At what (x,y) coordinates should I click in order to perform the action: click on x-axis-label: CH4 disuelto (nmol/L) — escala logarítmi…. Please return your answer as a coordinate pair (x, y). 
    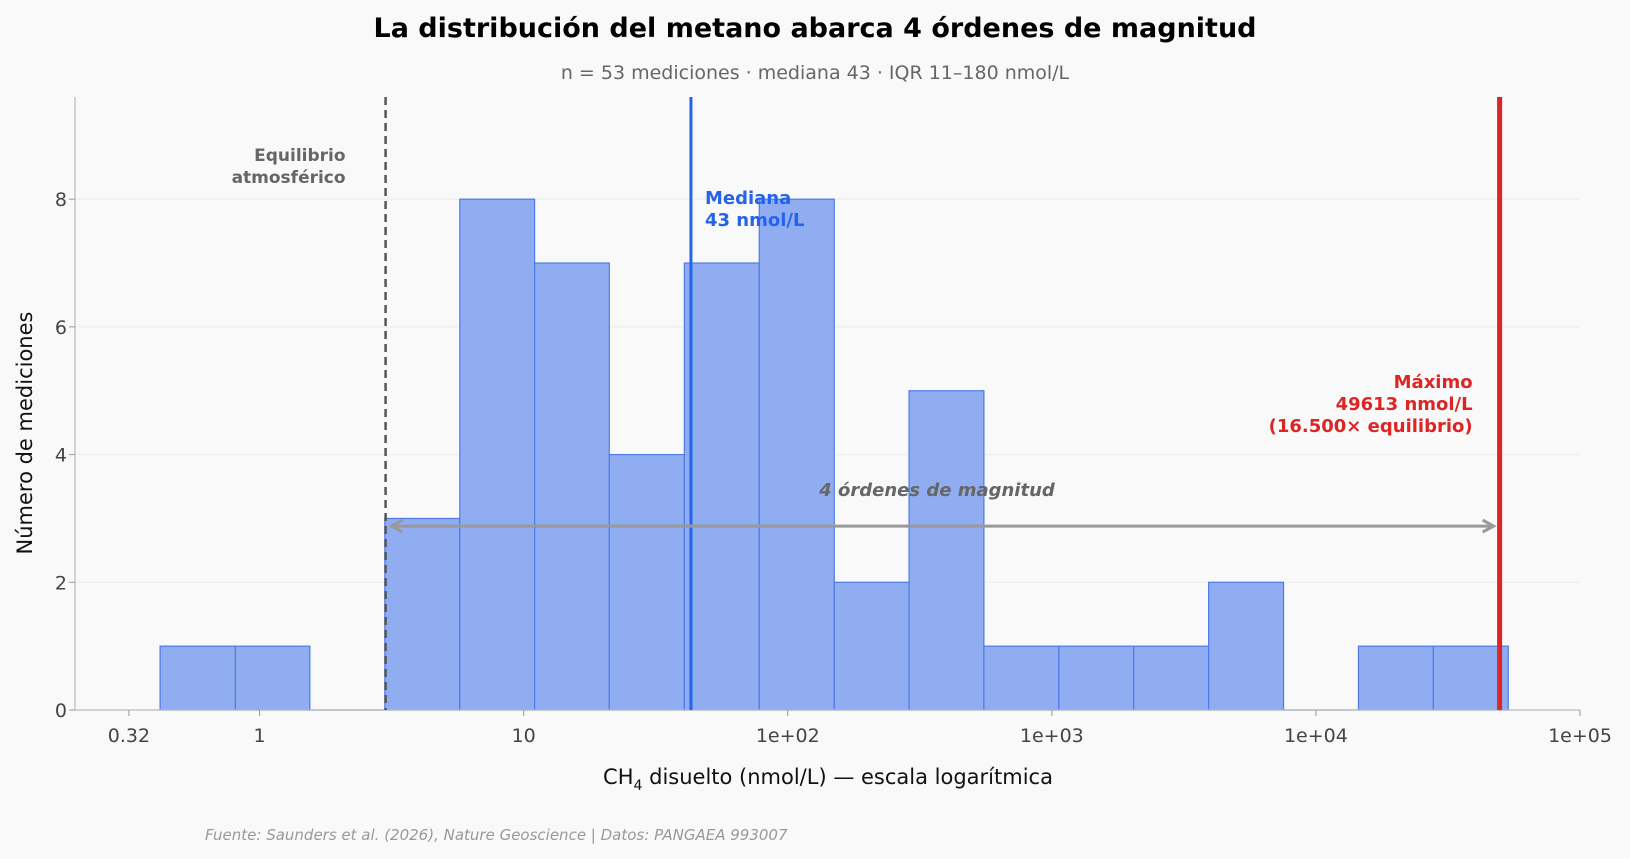
    Looking at the image, I should click on (828, 779).